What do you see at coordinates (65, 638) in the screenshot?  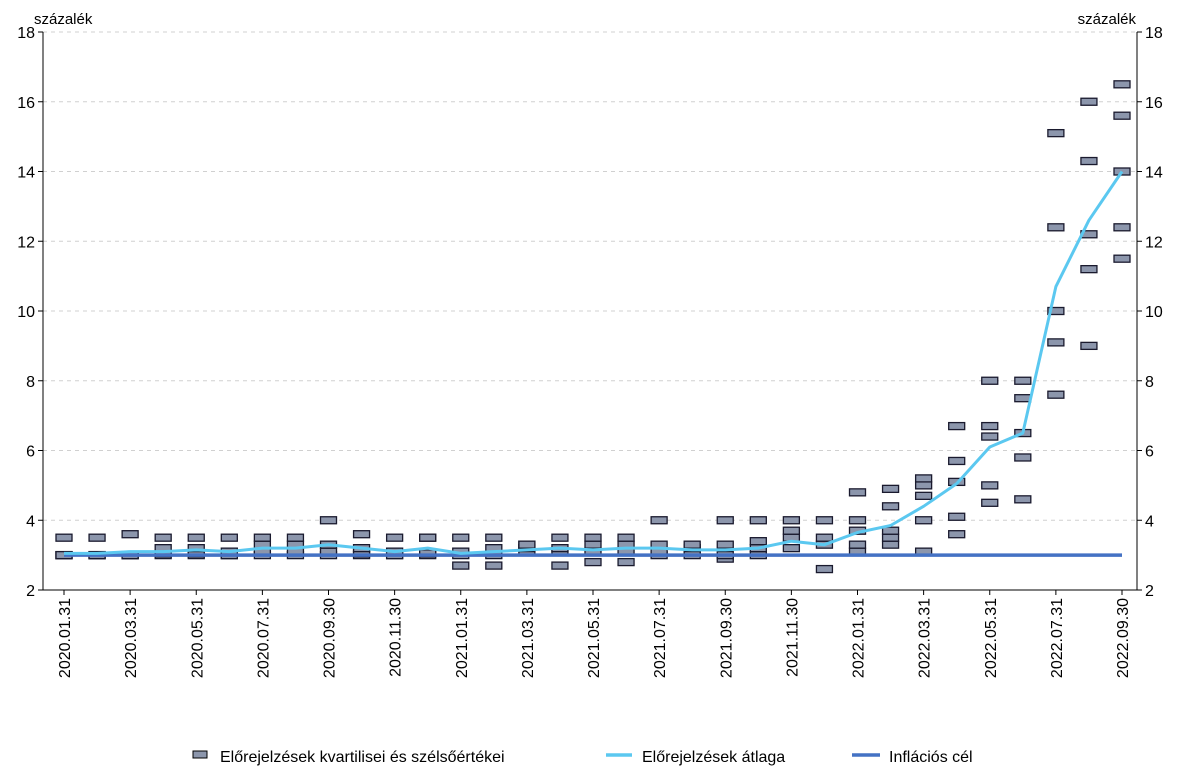 I see `x-tick-label: 2020.01.31` at bounding box center [65, 638].